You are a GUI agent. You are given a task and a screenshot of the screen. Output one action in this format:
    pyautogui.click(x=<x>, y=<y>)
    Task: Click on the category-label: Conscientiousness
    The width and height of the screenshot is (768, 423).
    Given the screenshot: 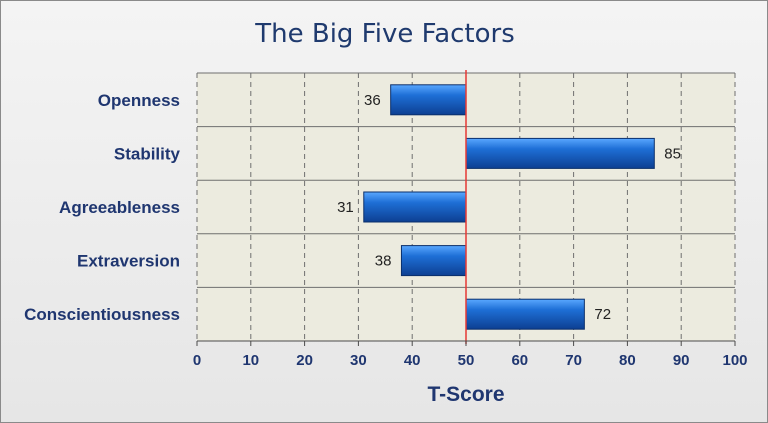 What is the action you would take?
    pyautogui.click(x=102, y=314)
    